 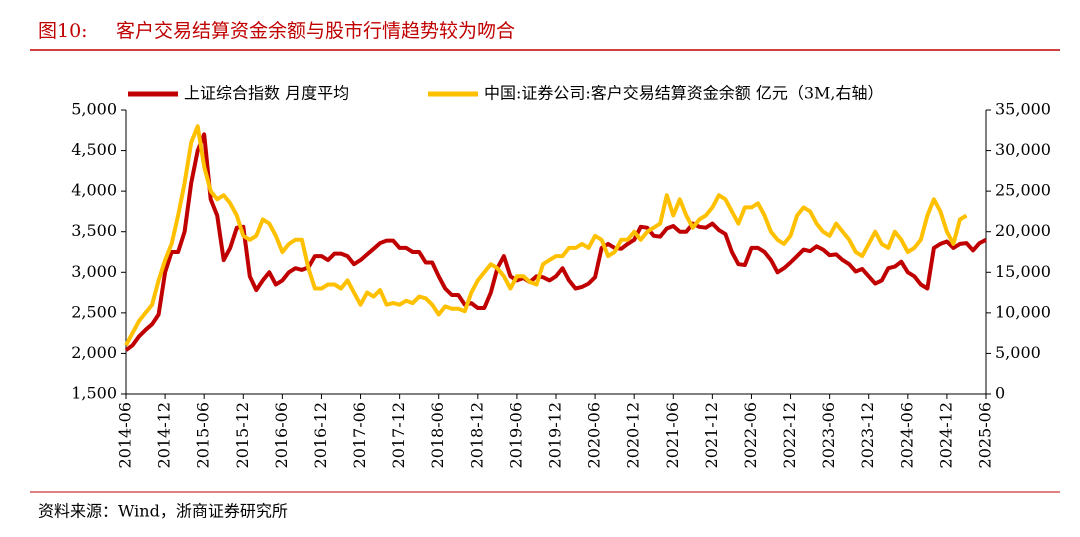 I want to click on x-tick-label: 2017-06, so click(x=359, y=435).